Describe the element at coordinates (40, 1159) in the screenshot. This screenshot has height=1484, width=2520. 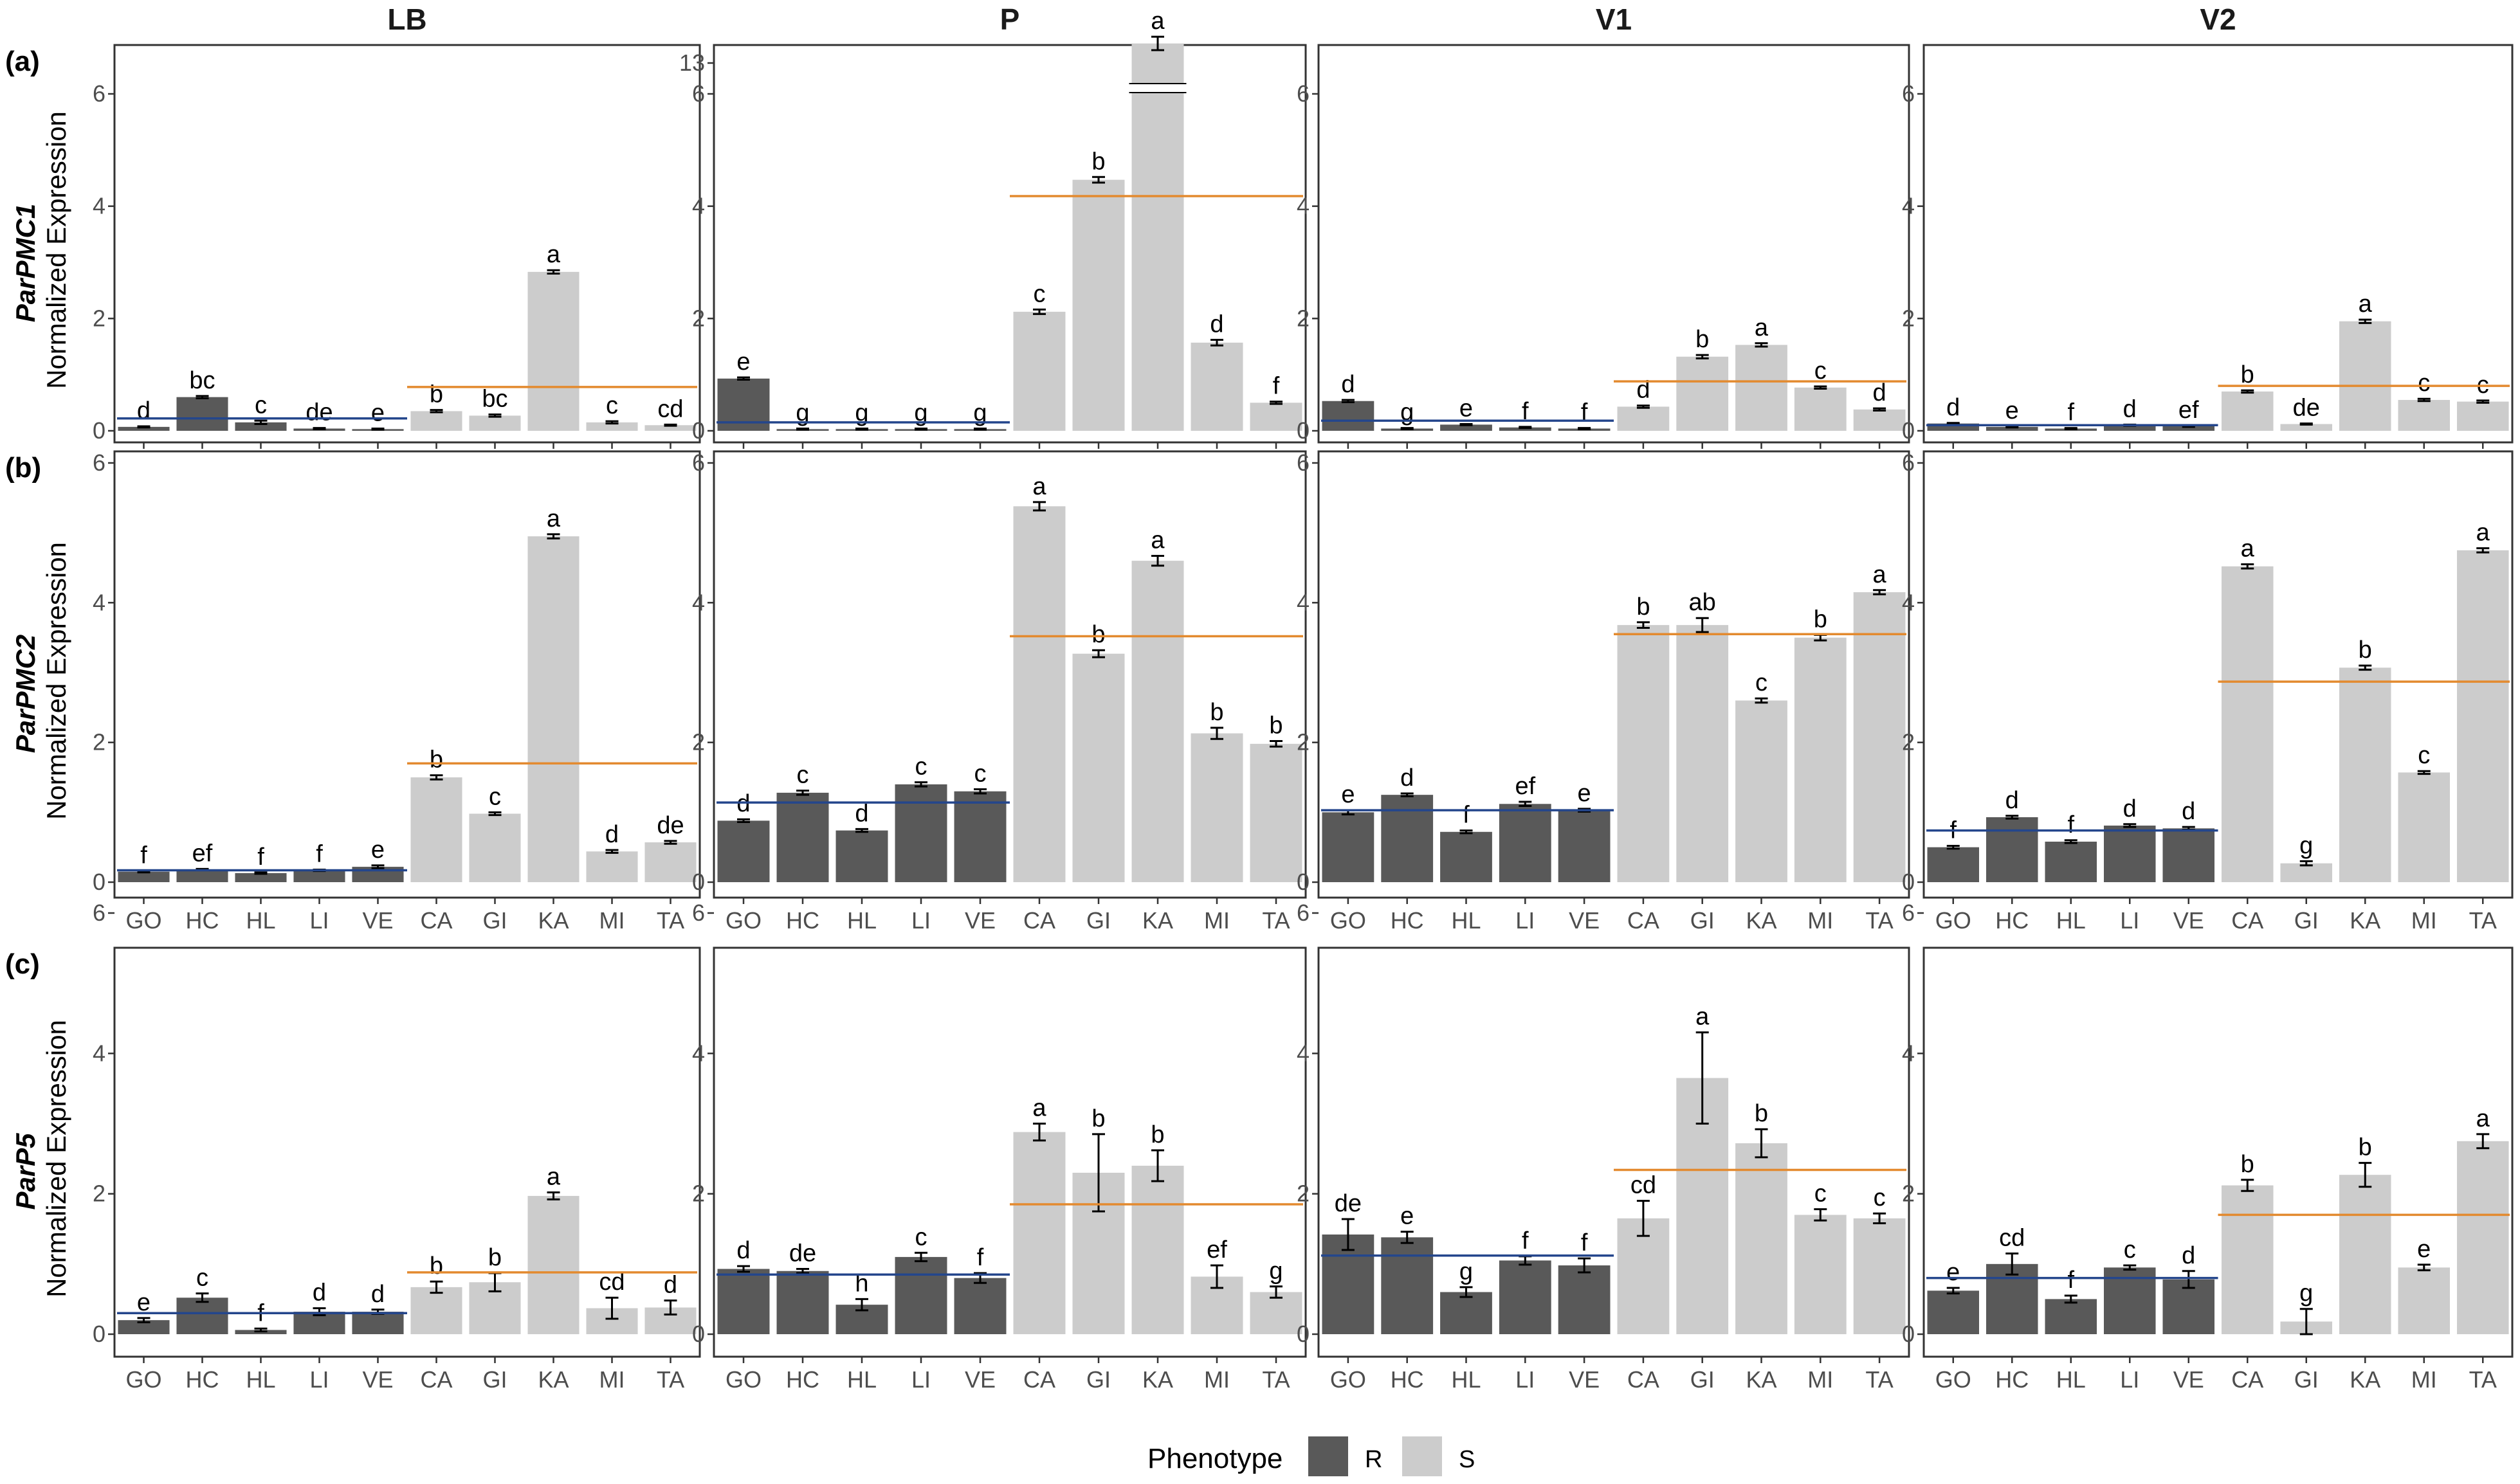
I see `y-axis-label-row-2: ParP5Normalized Expression` at that location.